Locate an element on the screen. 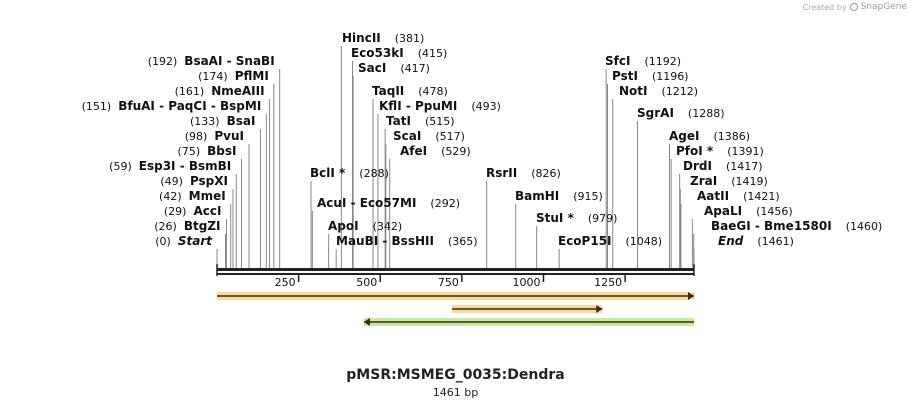  site-esp3i-bsmbi: Esp3I - BsmBI (59) is located at coordinates (170, 166).